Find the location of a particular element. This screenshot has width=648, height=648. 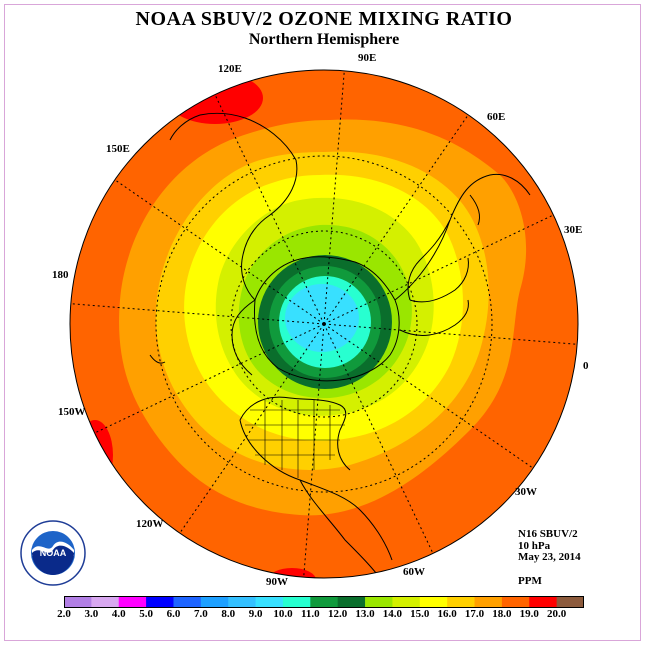

colorbar-tick-label: 5.0 is located at coordinates (146, 614).